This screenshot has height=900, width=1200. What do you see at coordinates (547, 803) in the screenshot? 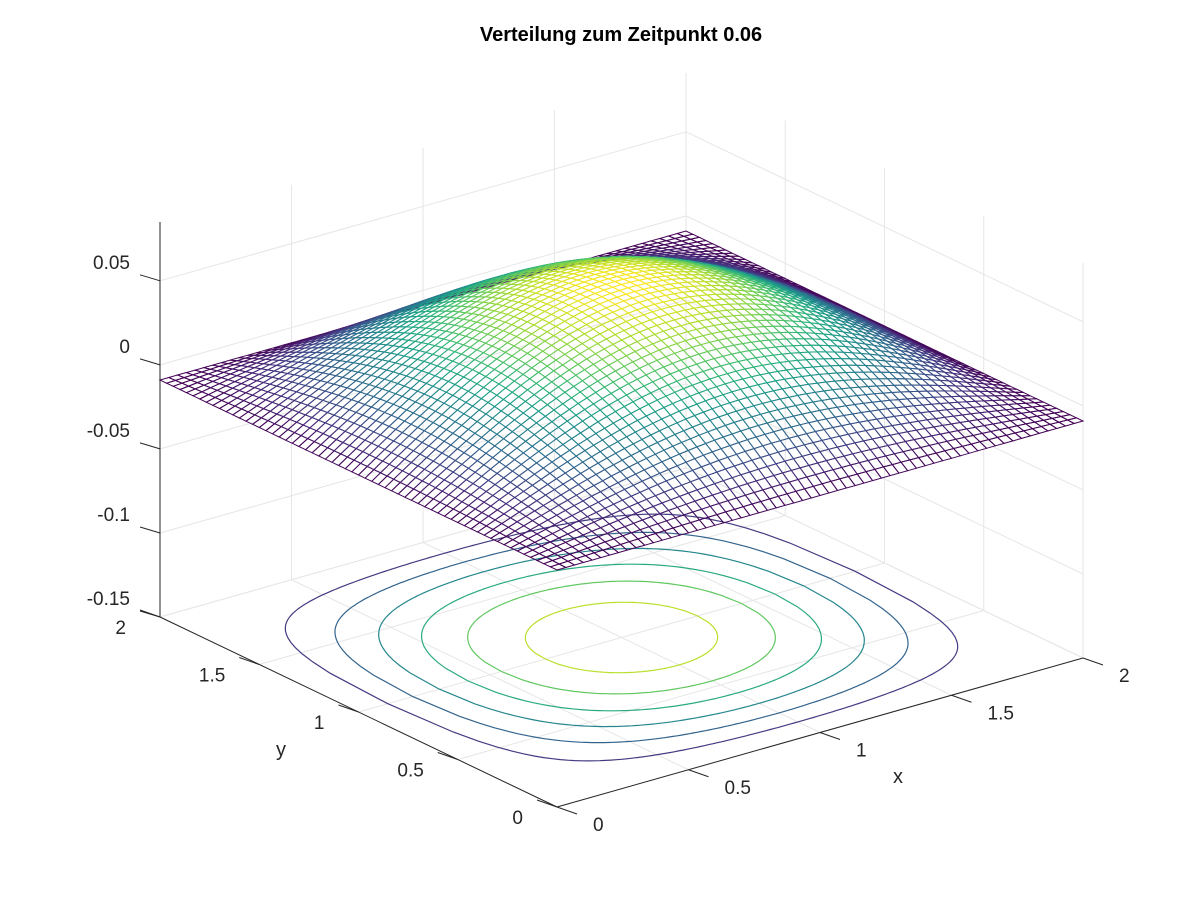
I see `y-tick-mark` at bounding box center [547, 803].